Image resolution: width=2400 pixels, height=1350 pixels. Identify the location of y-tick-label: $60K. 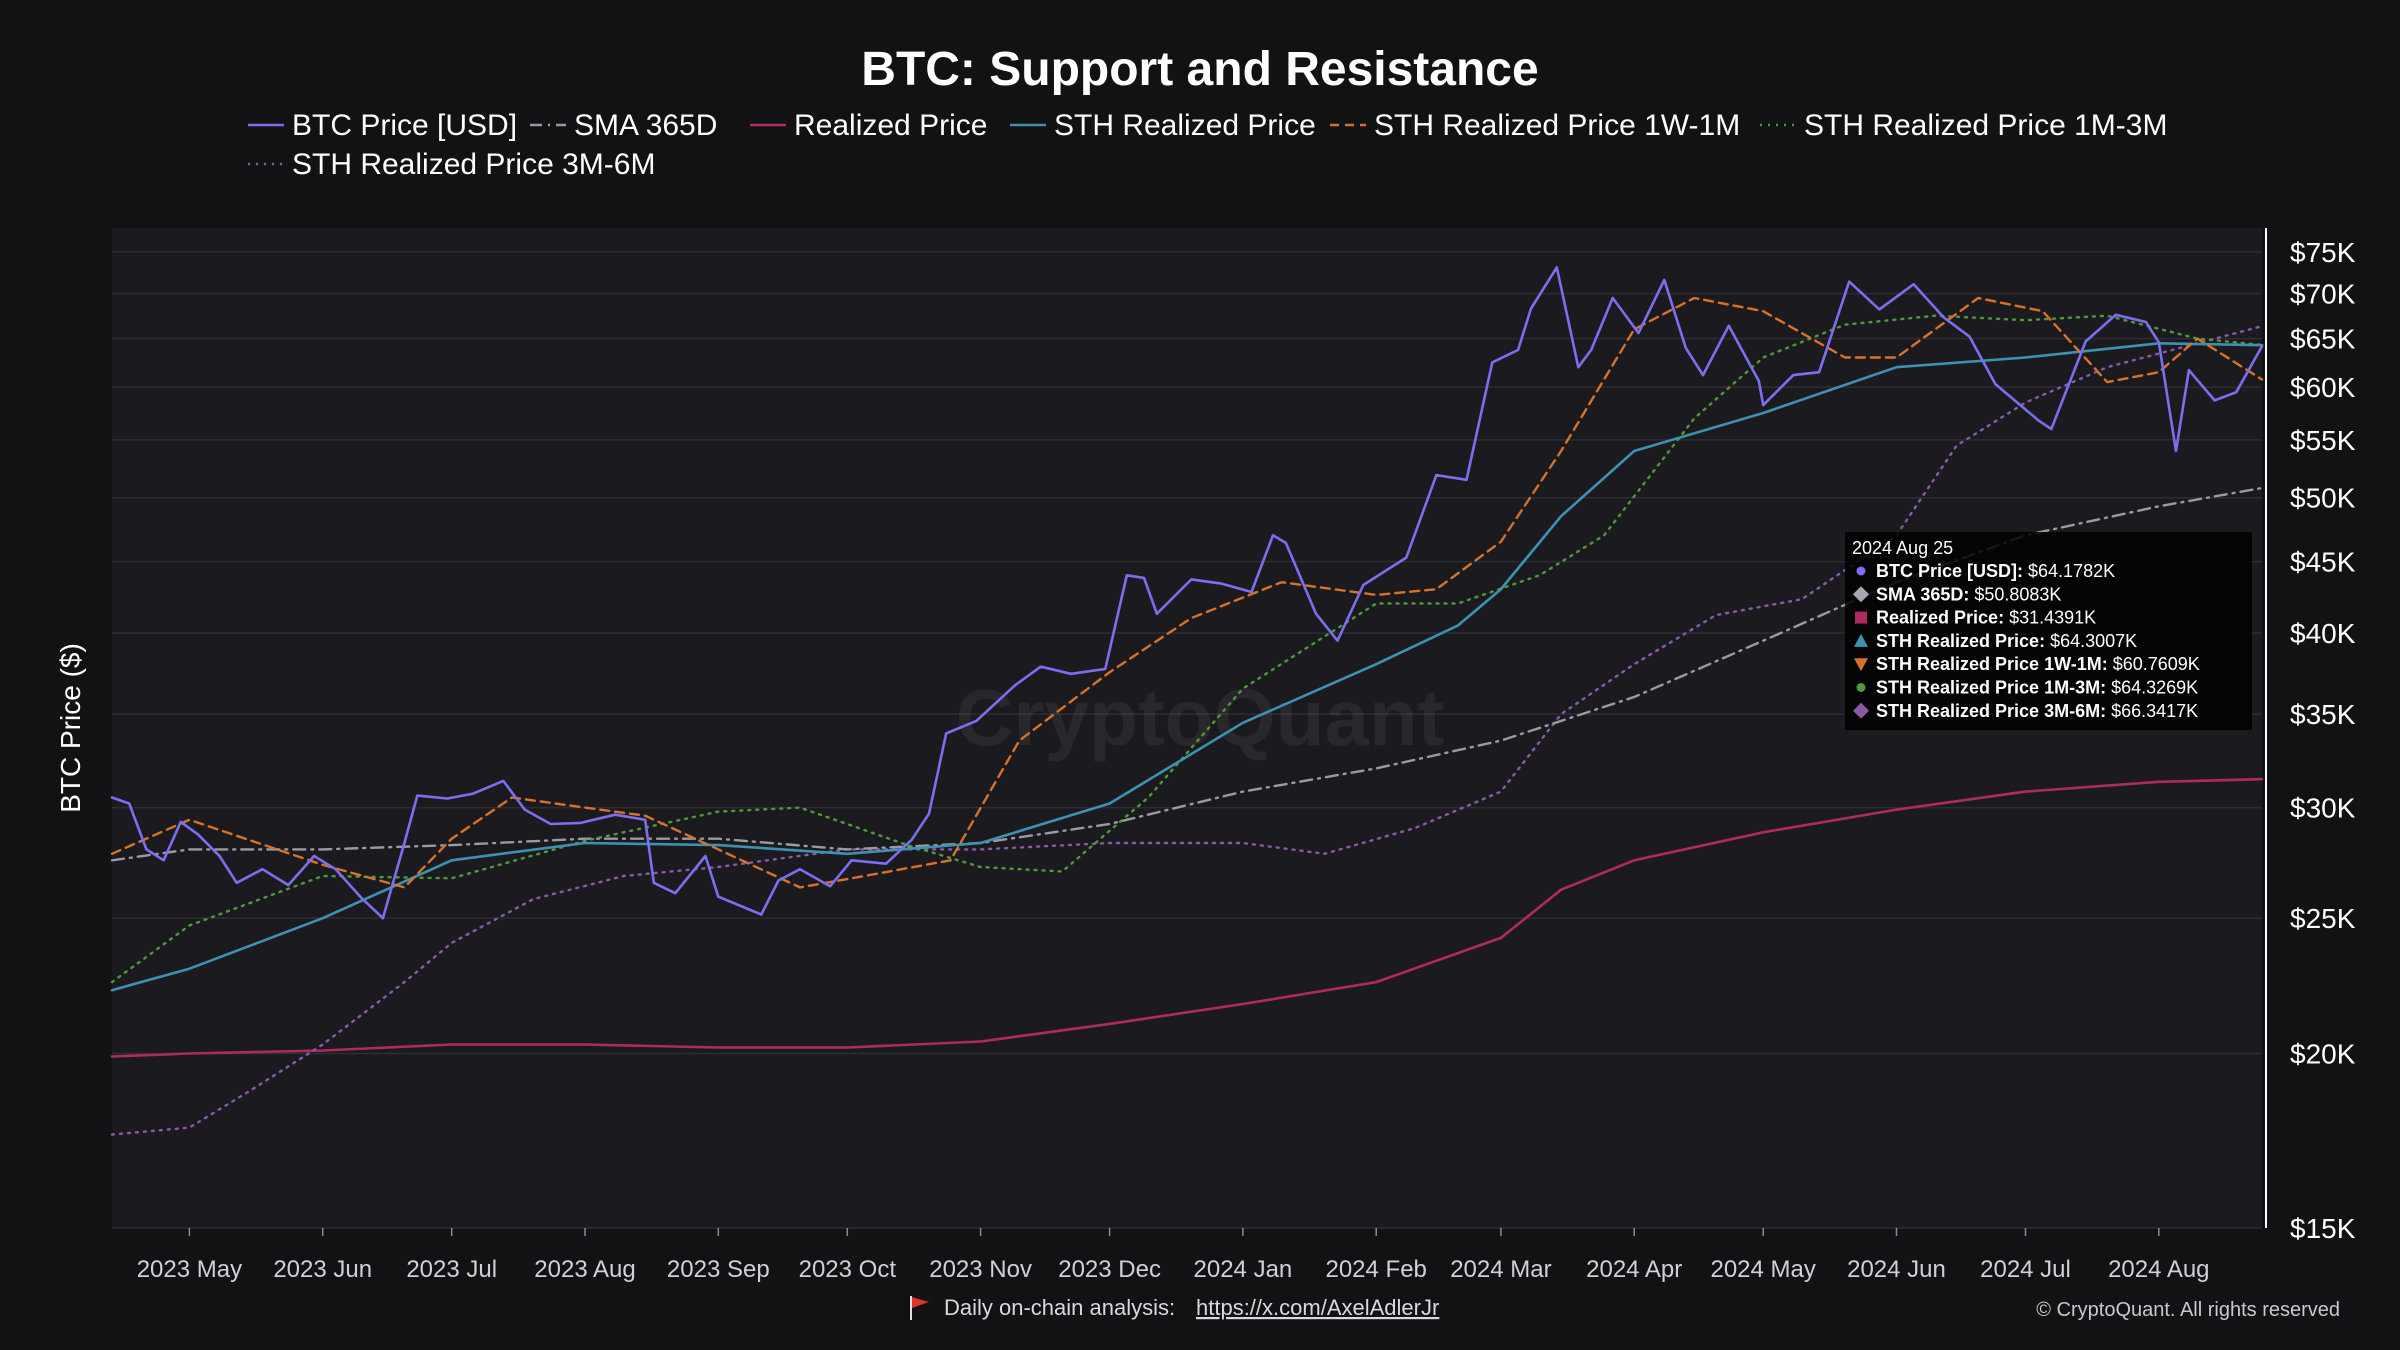
(2323, 387).